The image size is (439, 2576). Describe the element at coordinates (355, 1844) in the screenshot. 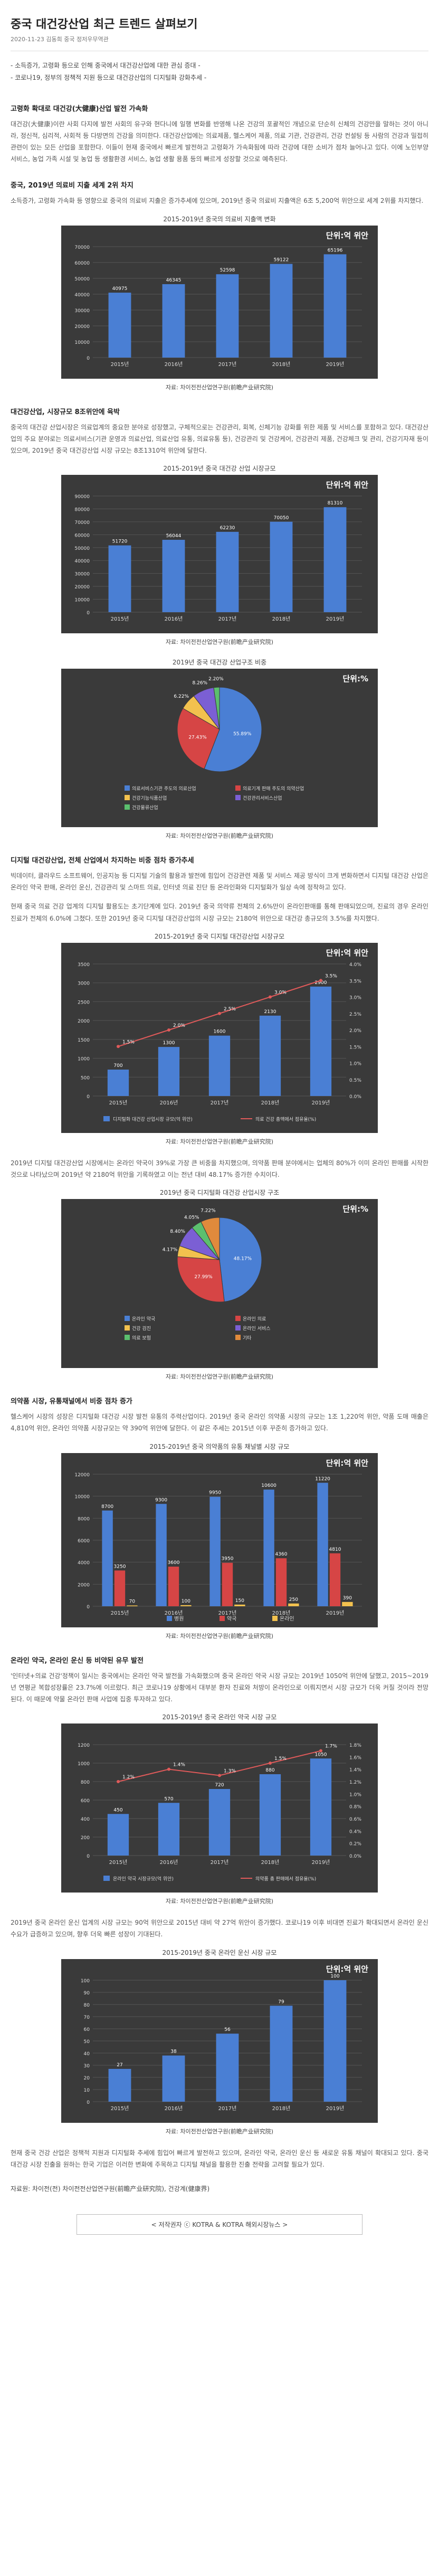

I see `y2-tick-label: 0.2%` at that location.